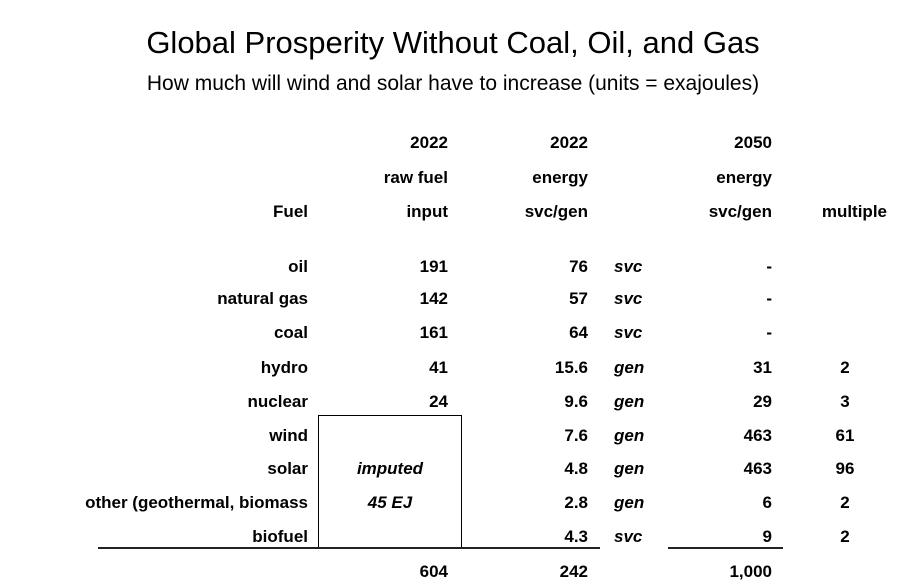  What do you see at coordinates (576, 536) in the screenshot?
I see `energy-2022-value: 4.3` at bounding box center [576, 536].